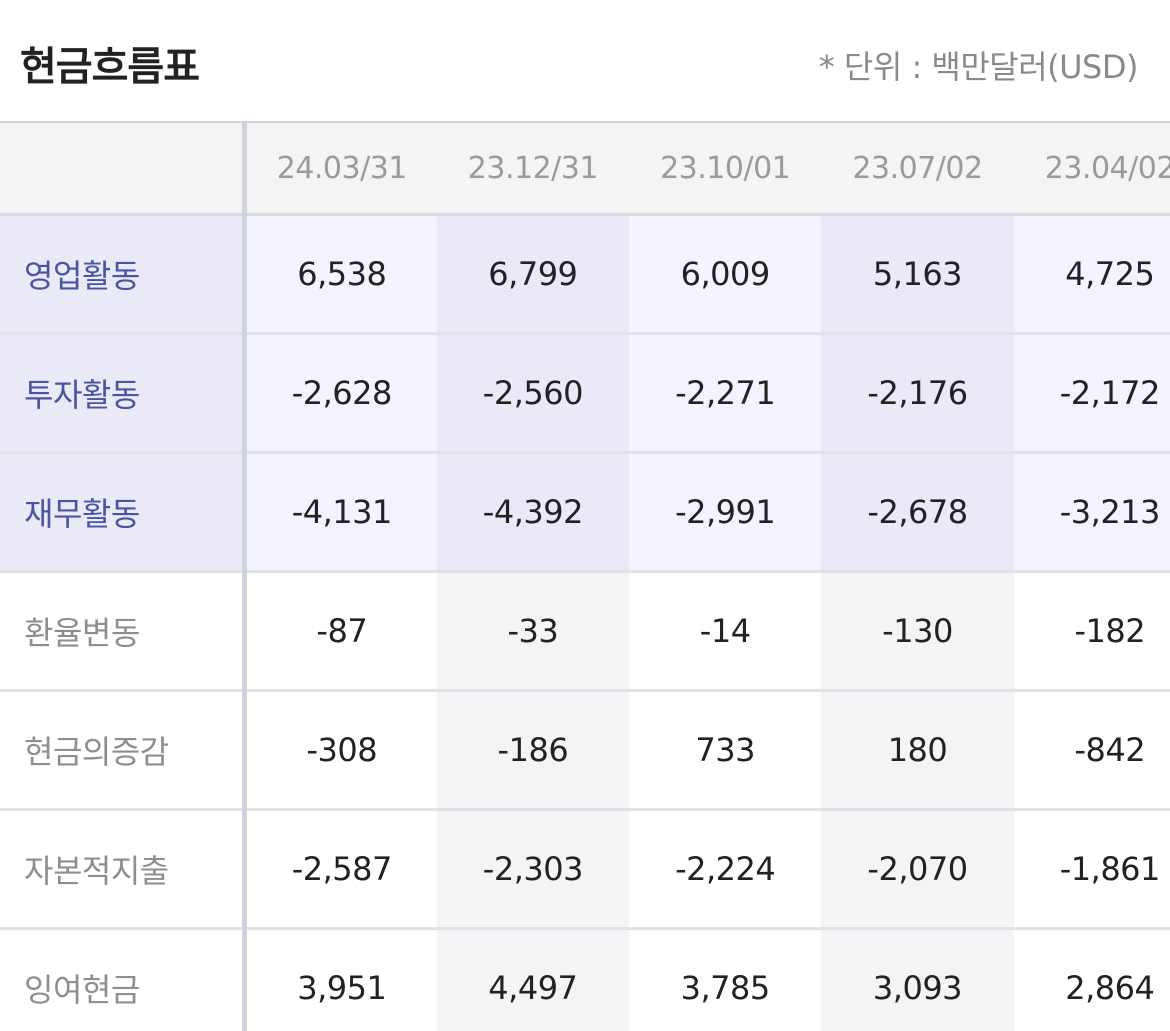  What do you see at coordinates (1092, 169) in the screenshot?
I see `column-header: 23.04/02` at bounding box center [1092, 169].